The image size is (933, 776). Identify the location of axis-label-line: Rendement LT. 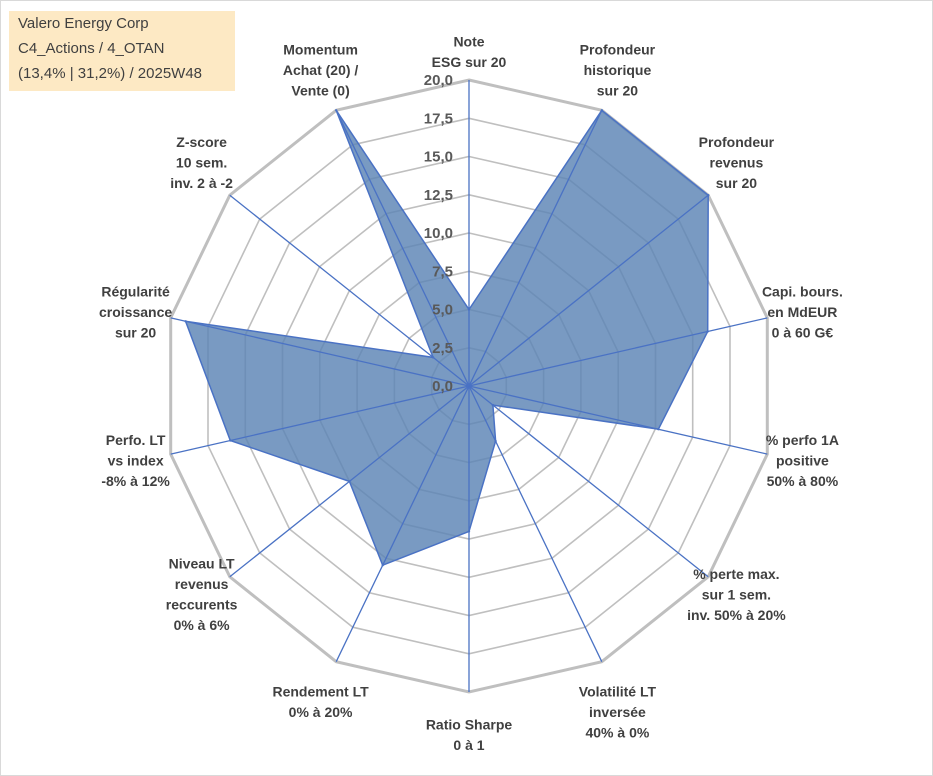
(320, 691).